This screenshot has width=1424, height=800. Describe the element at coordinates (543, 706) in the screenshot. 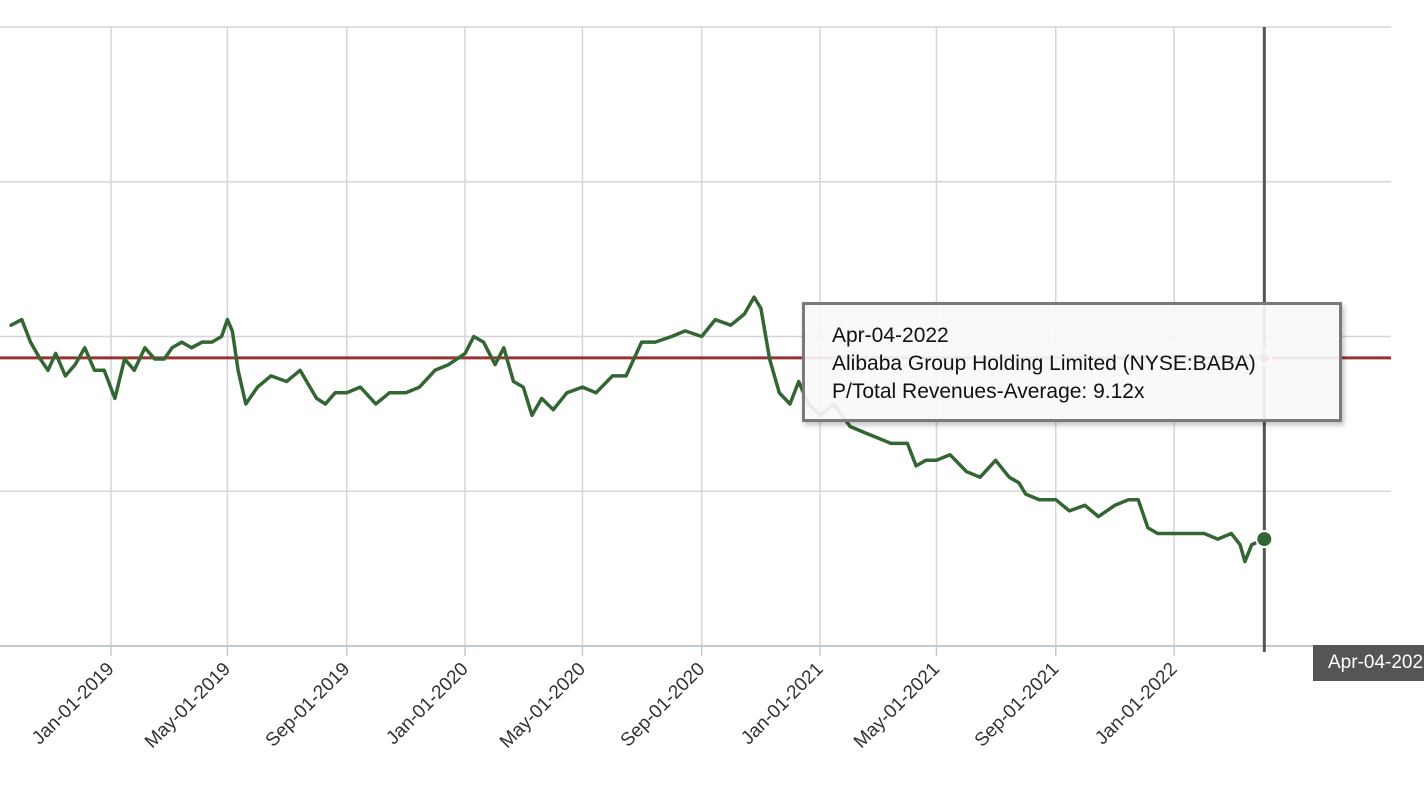

I see `x-tick-label: May-01-2020` at that location.